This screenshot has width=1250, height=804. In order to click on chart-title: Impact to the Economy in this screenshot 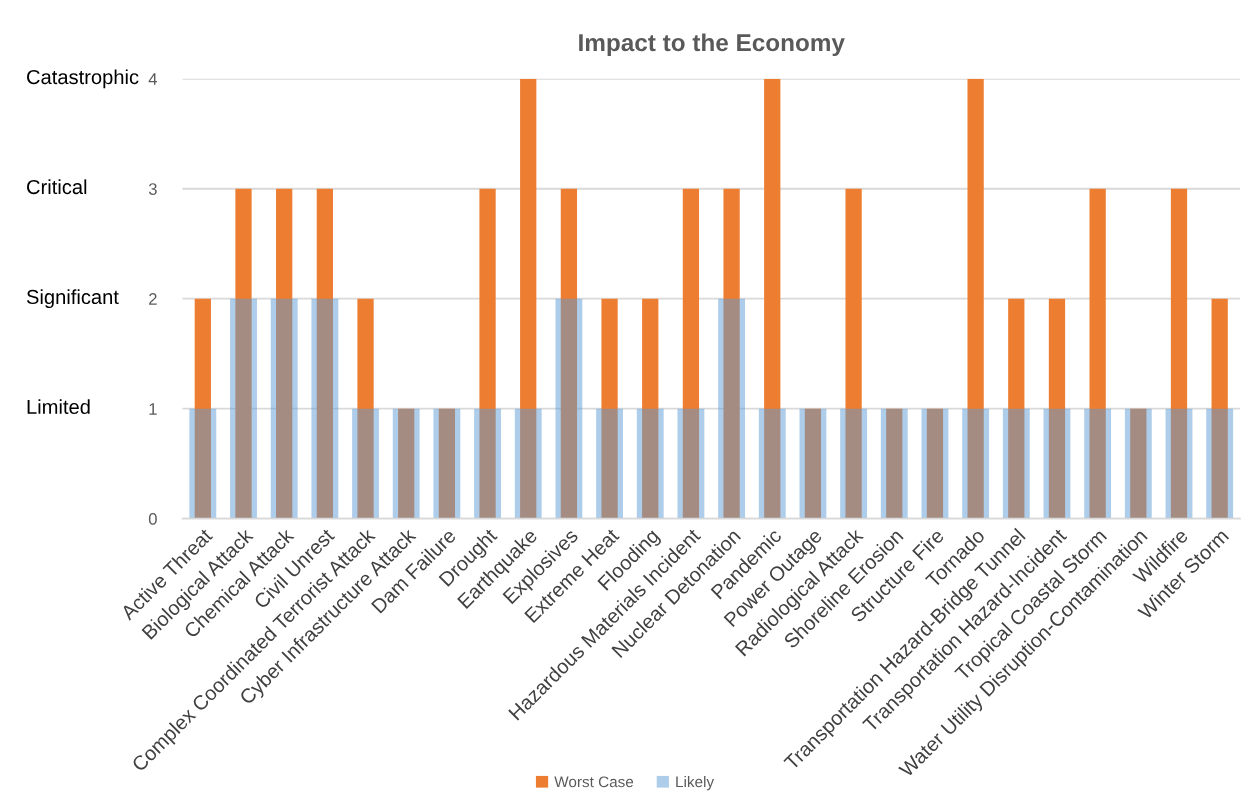, I will do `click(712, 45)`.